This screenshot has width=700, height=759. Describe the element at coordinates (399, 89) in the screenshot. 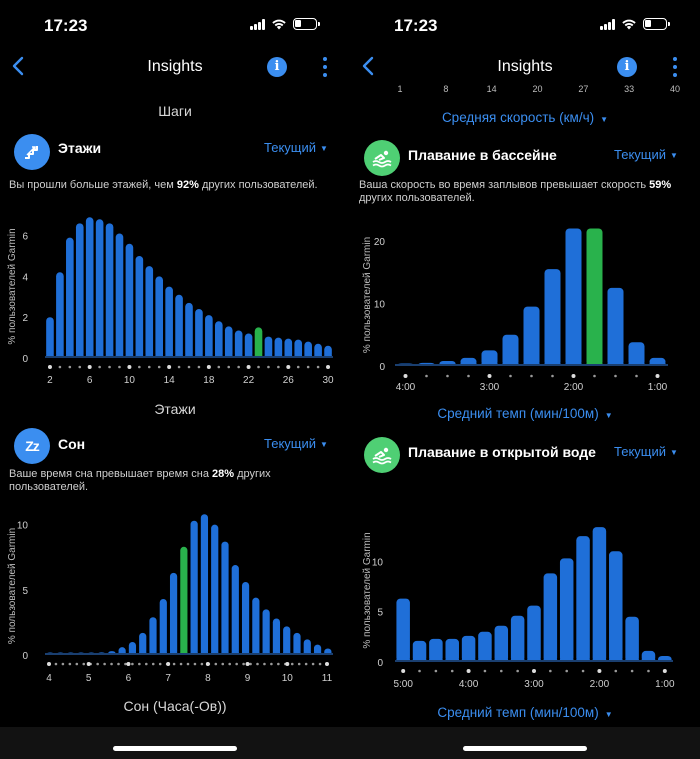

I see `speed-xtick: 1` at that location.